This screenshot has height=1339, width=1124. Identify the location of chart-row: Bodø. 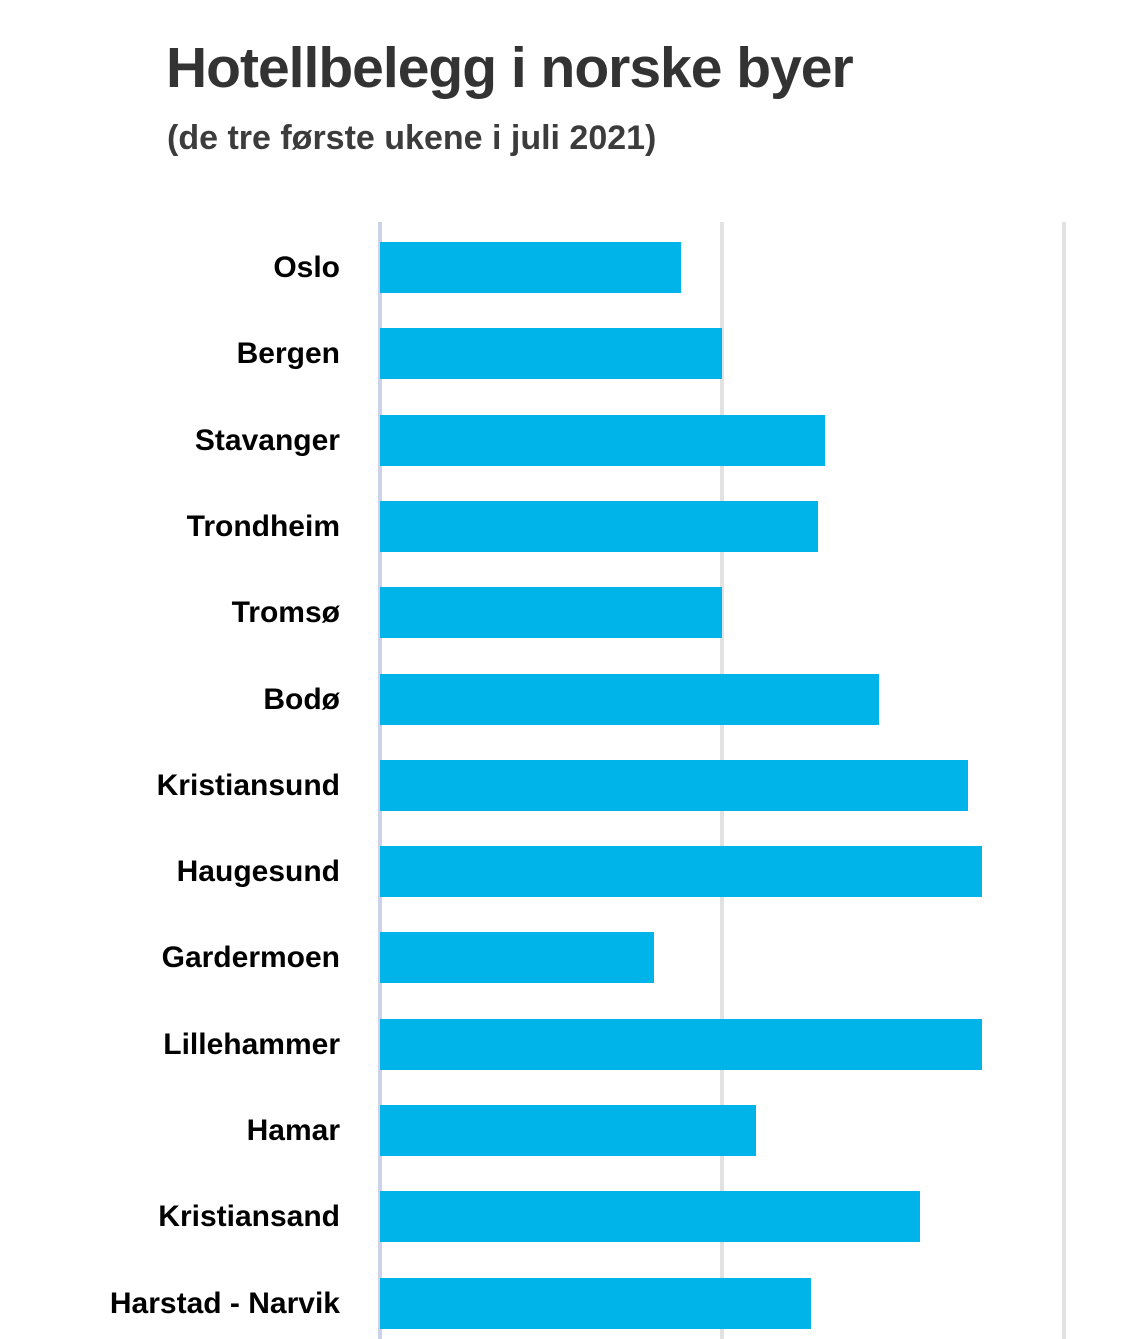
(562, 697).